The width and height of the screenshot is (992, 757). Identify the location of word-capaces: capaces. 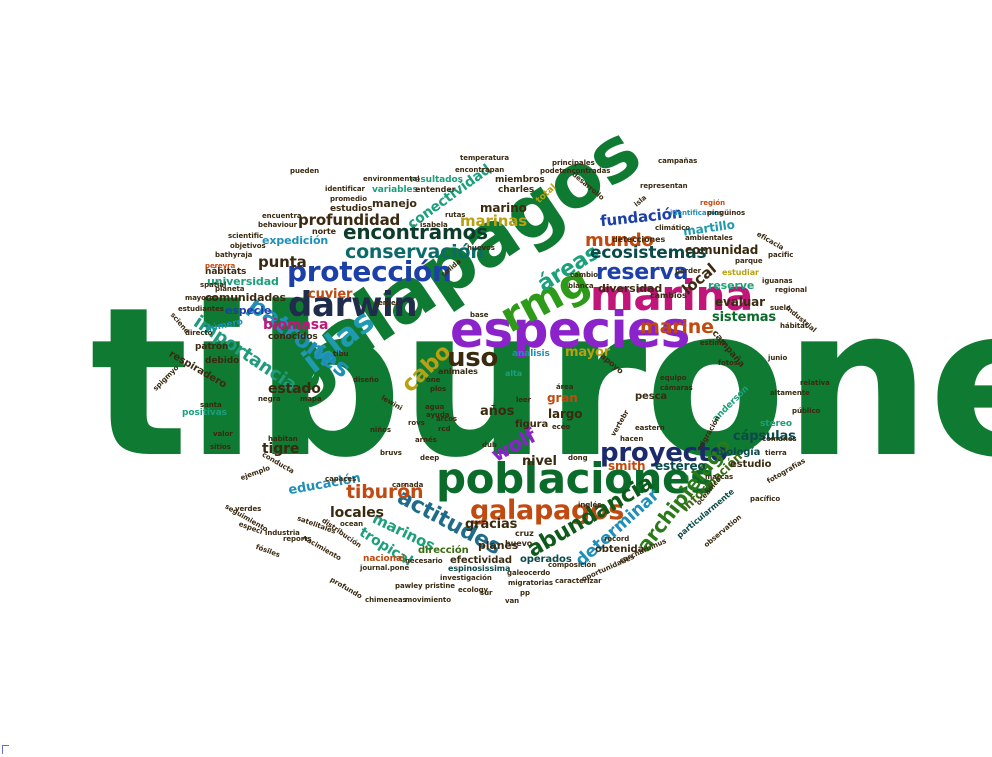
(340, 479).